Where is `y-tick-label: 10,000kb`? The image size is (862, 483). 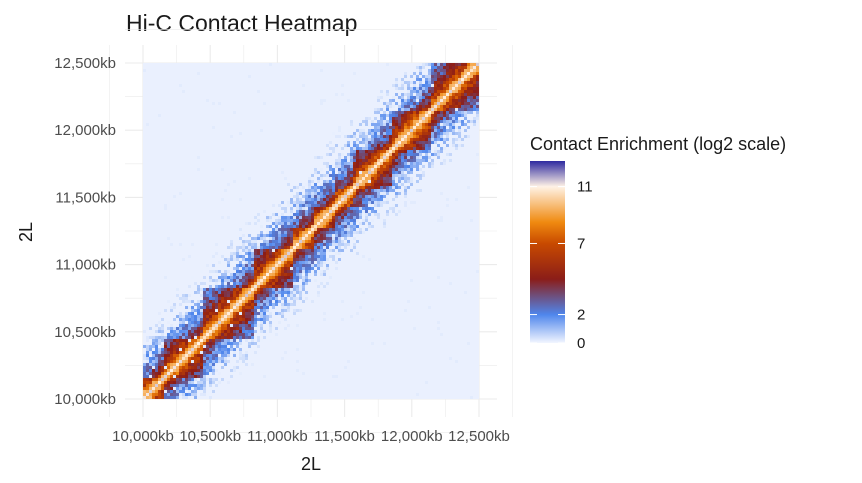 y-tick-label: 10,000kb is located at coordinates (85, 399).